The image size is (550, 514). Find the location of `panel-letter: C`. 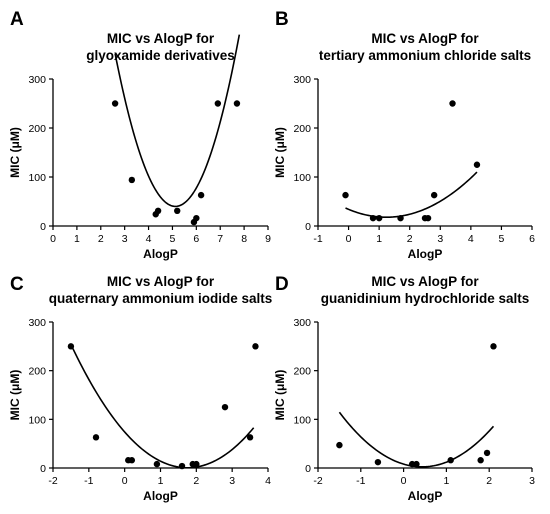

panel-letter: C is located at coordinates (17, 284).